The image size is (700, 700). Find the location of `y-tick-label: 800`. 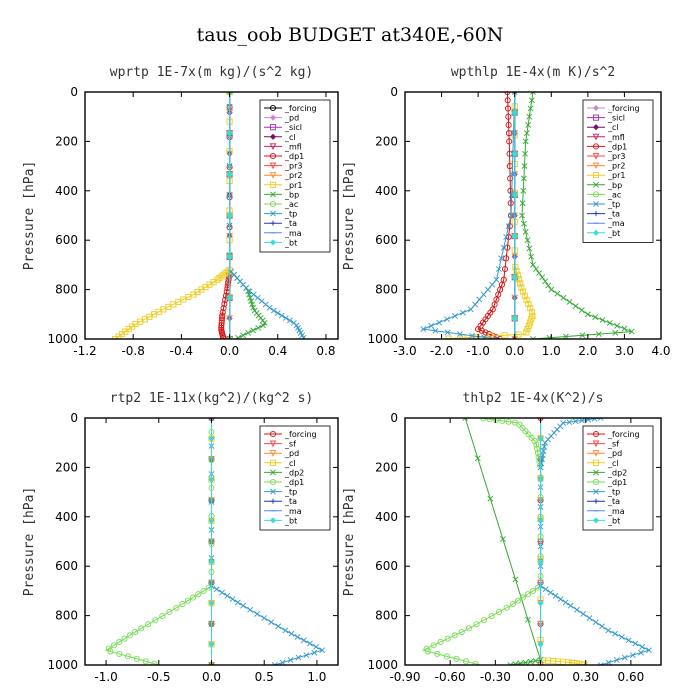

y-tick-label: 800 is located at coordinates (66, 290).